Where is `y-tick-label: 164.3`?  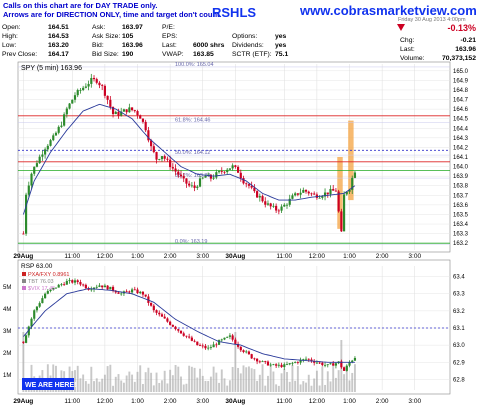
y-tick-label: 164.3 is located at coordinates (461, 139).